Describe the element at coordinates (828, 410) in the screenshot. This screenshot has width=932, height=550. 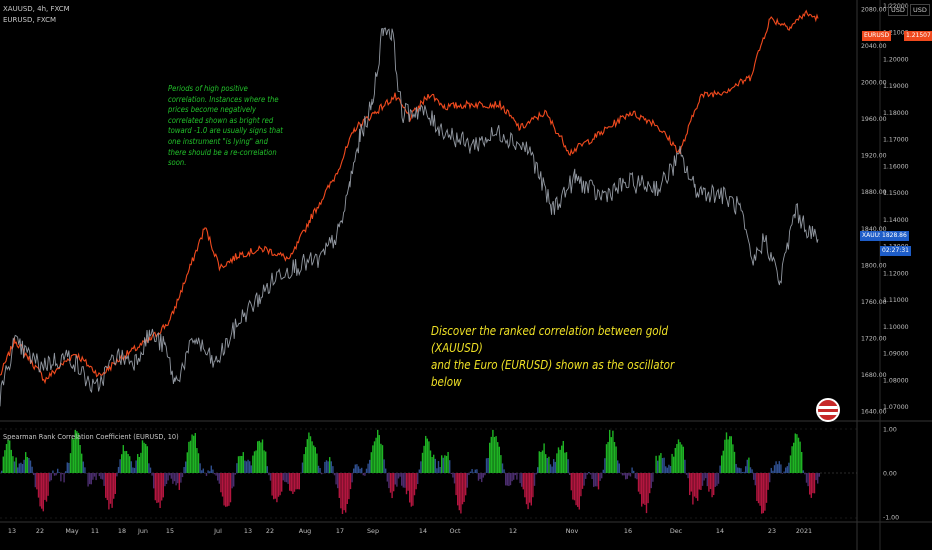
I see `logo-badge-icon` at that location.